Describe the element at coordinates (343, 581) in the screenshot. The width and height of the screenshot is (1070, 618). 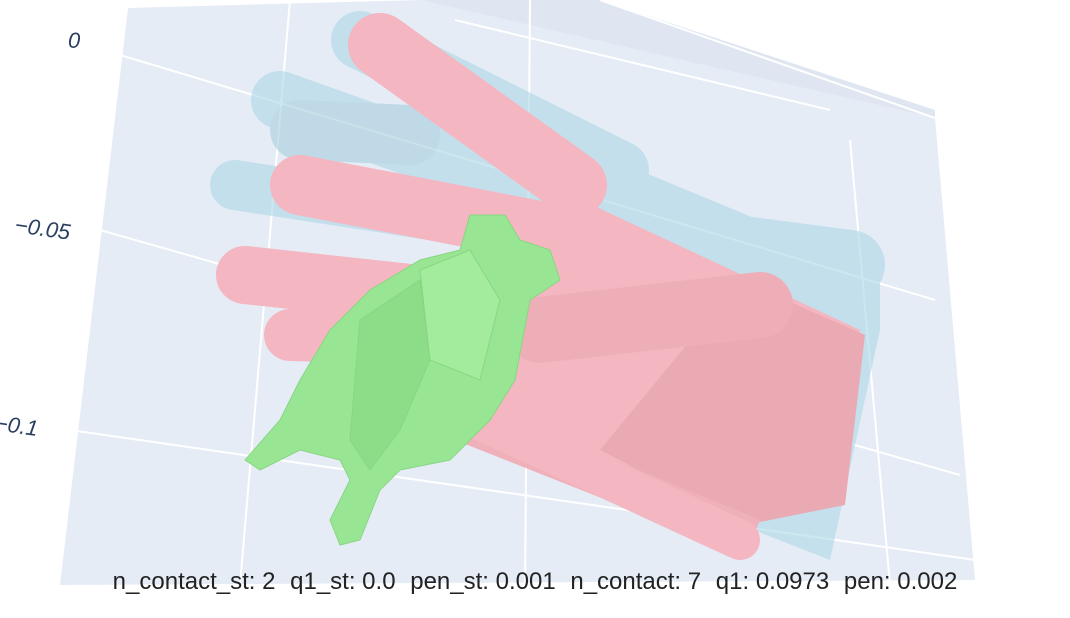
I see `q1-st-label: q1_st: 0.0` at that location.